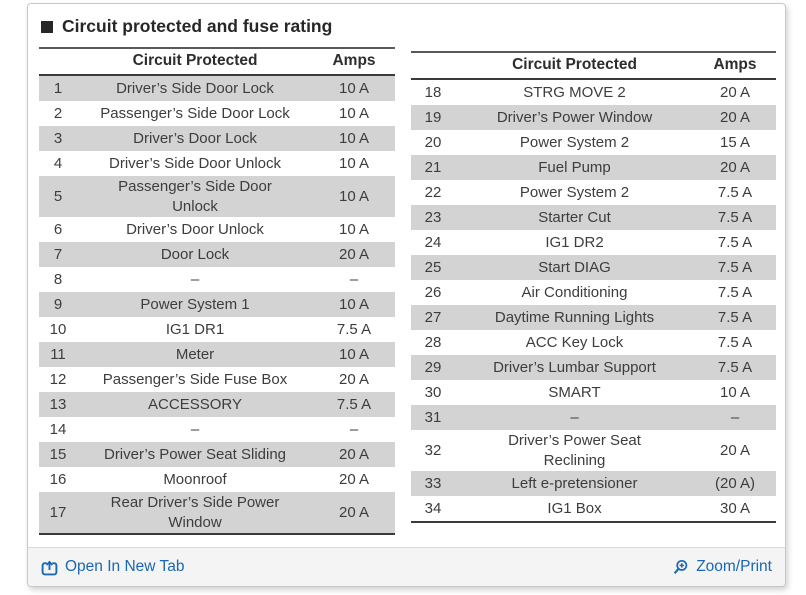 Image resolution: width=806 pixels, height=595 pixels. What do you see at coordinates (593, 342) in the screenshot?
I see `table-row: 28 ACC Key Lock 7.5 A` at bounding box center [593, 342].